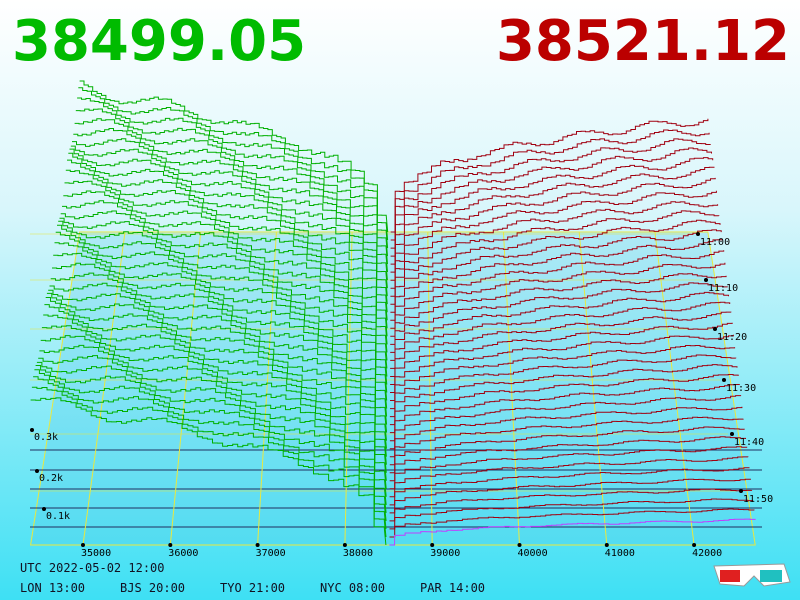 Image resolution: width=800 pixels, height=600 pixels. What do you see at coordinates (533, 553) in the screenshot?
I see `price-label: 40000` at bounding box center [533, 553].